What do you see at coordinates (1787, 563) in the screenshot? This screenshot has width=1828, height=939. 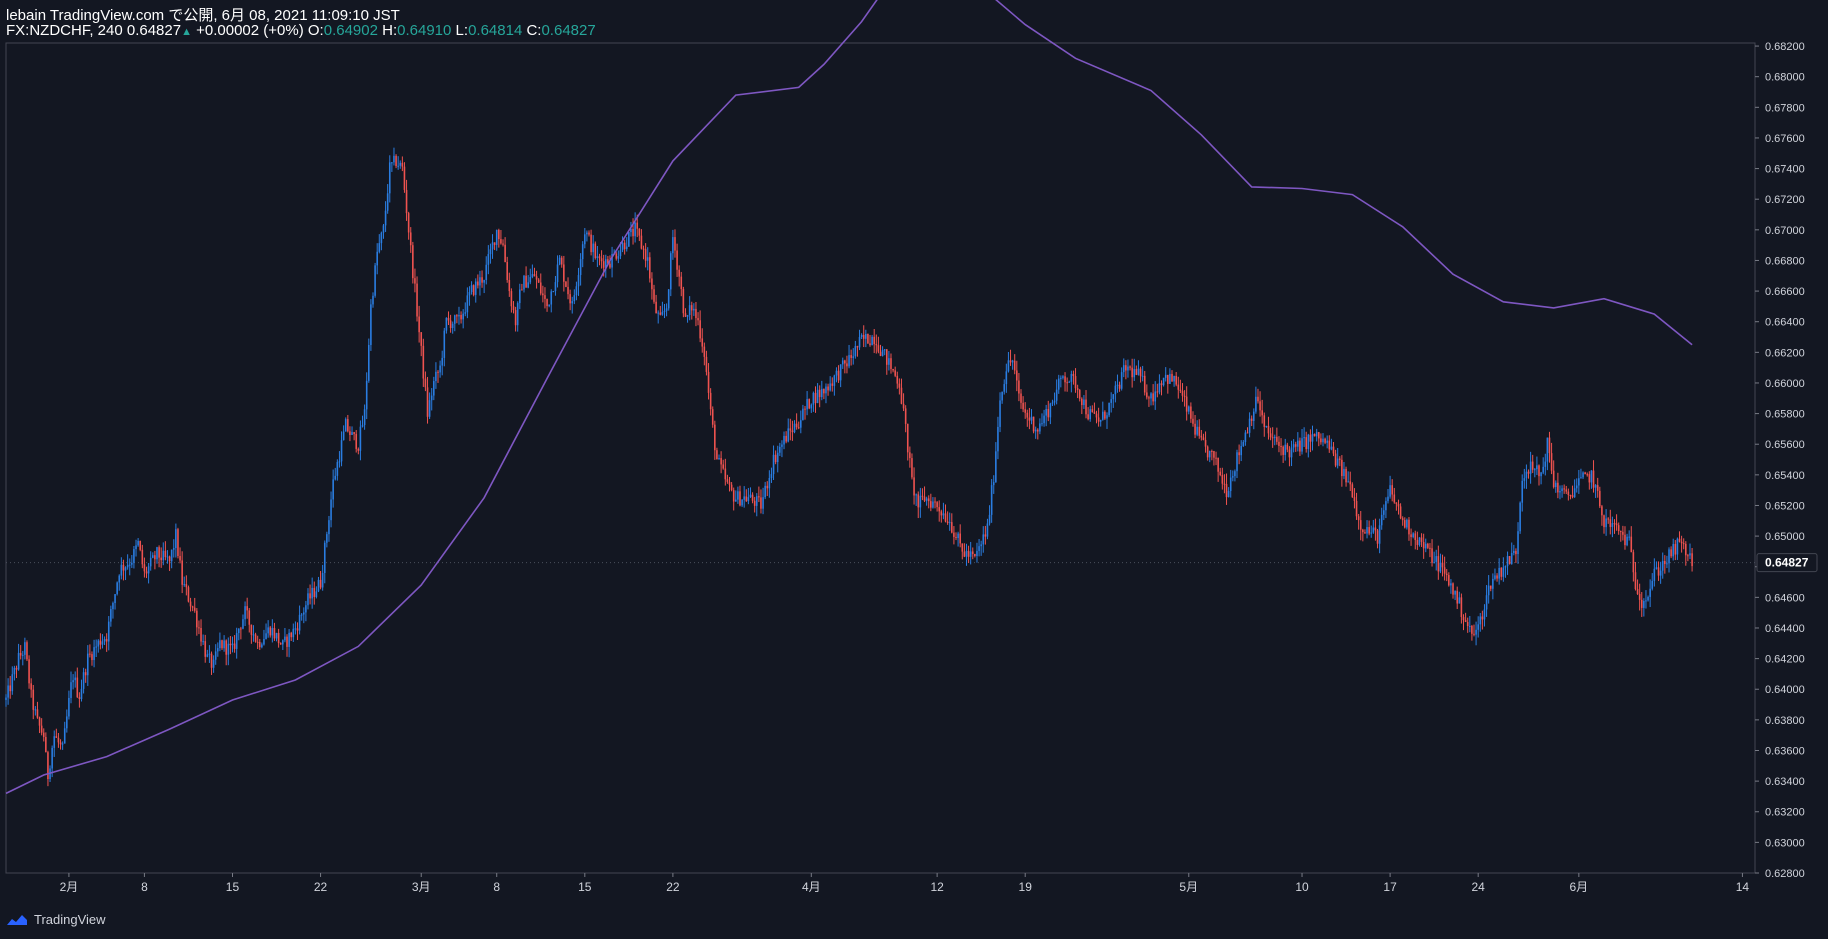 I see `last-price-label: 0.64827` at bounding box center [1787, 563].